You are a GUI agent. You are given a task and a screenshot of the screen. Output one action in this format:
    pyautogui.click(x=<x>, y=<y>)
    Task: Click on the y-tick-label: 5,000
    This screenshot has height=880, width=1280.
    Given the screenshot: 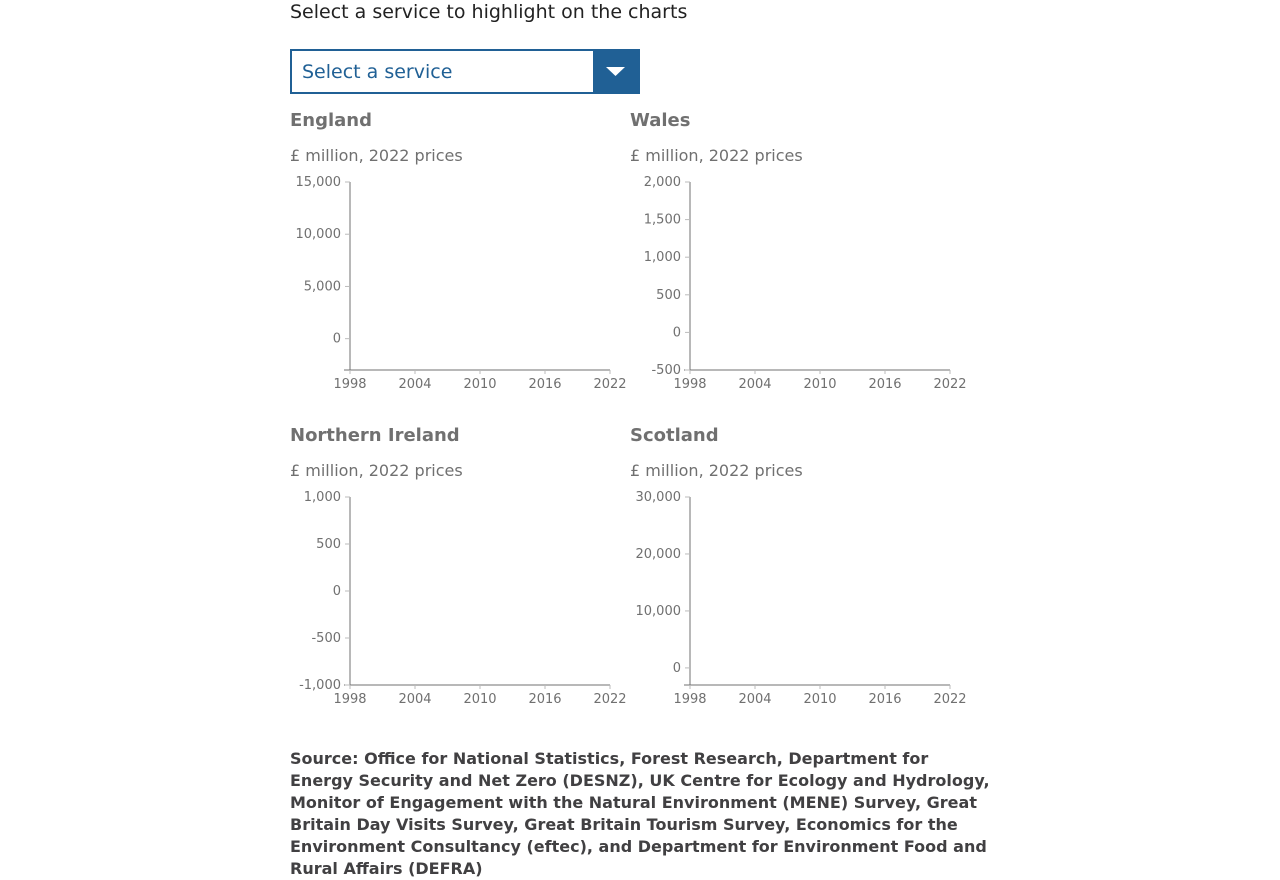 What is the action you would take?
    pyautogui.click(x=322, y=286)
    